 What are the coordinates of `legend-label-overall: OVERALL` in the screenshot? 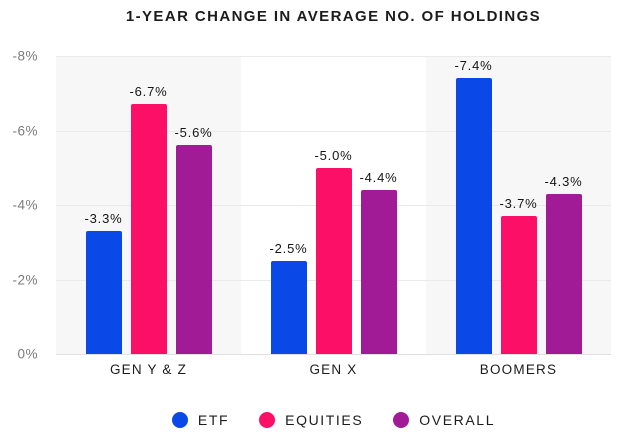 It's located at (457, 420).